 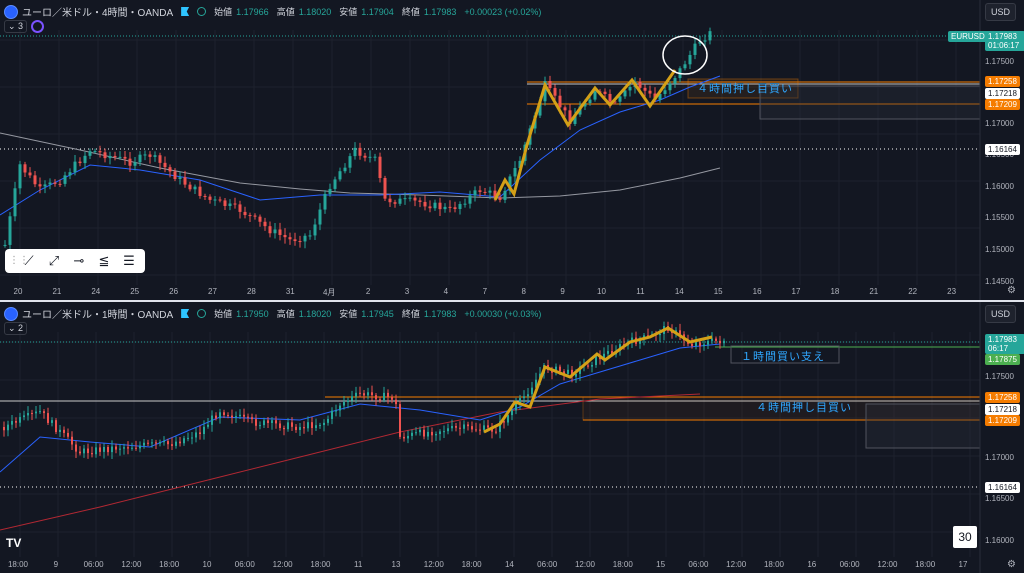 What do you see at coordinates (98, 13) in the screenshot?
I see `top-symbol-title: ユーロ／米ドル・4時間・OANDA` at bounding box center [98, 13].